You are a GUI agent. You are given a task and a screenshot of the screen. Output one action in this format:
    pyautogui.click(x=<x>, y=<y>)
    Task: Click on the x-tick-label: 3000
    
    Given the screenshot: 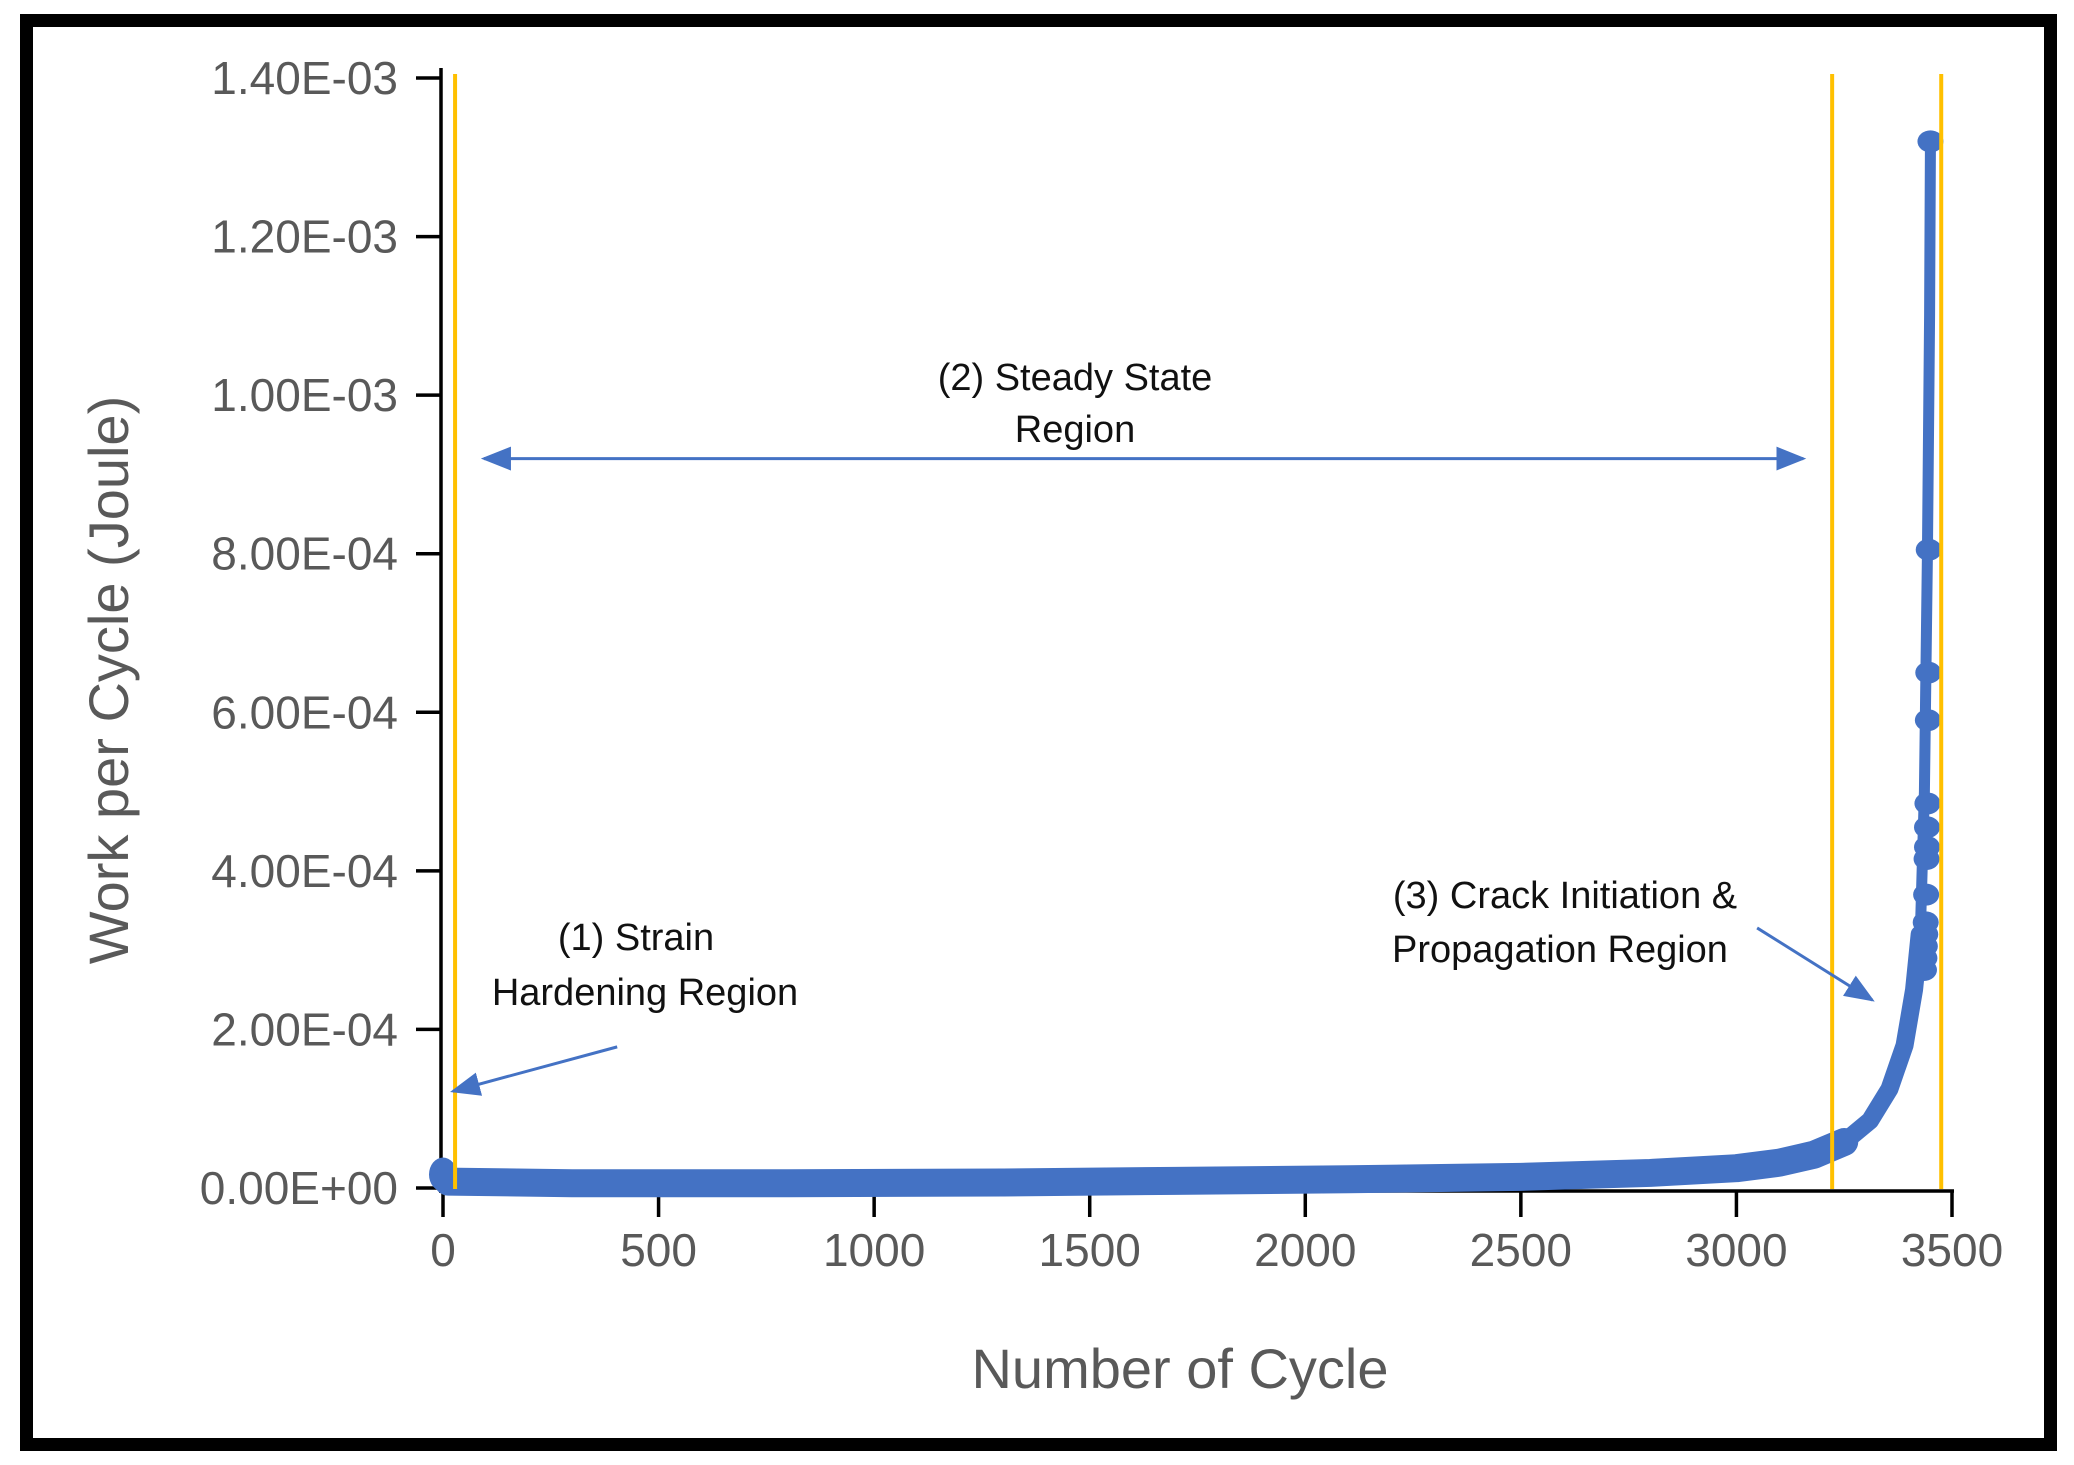 What is the action you would take?
    pyautogui.click(x=1736, y=1250)
    